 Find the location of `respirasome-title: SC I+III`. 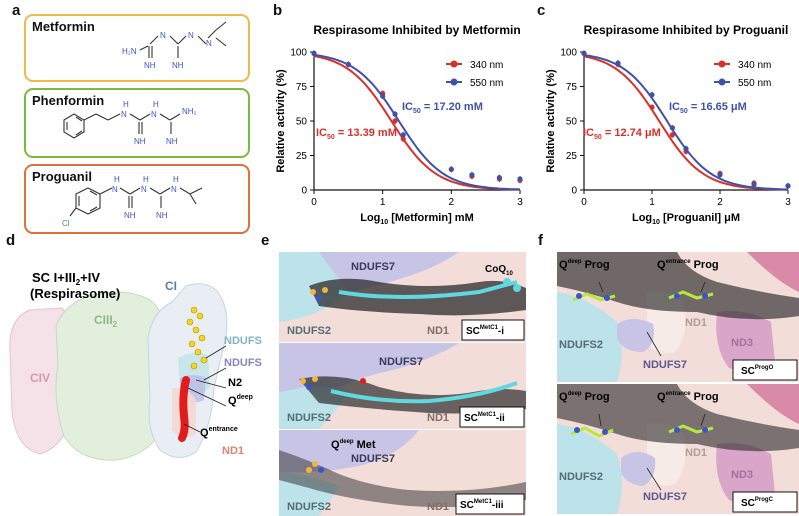

respirasome-title: SC I+III is located at coordinates (54, 277).